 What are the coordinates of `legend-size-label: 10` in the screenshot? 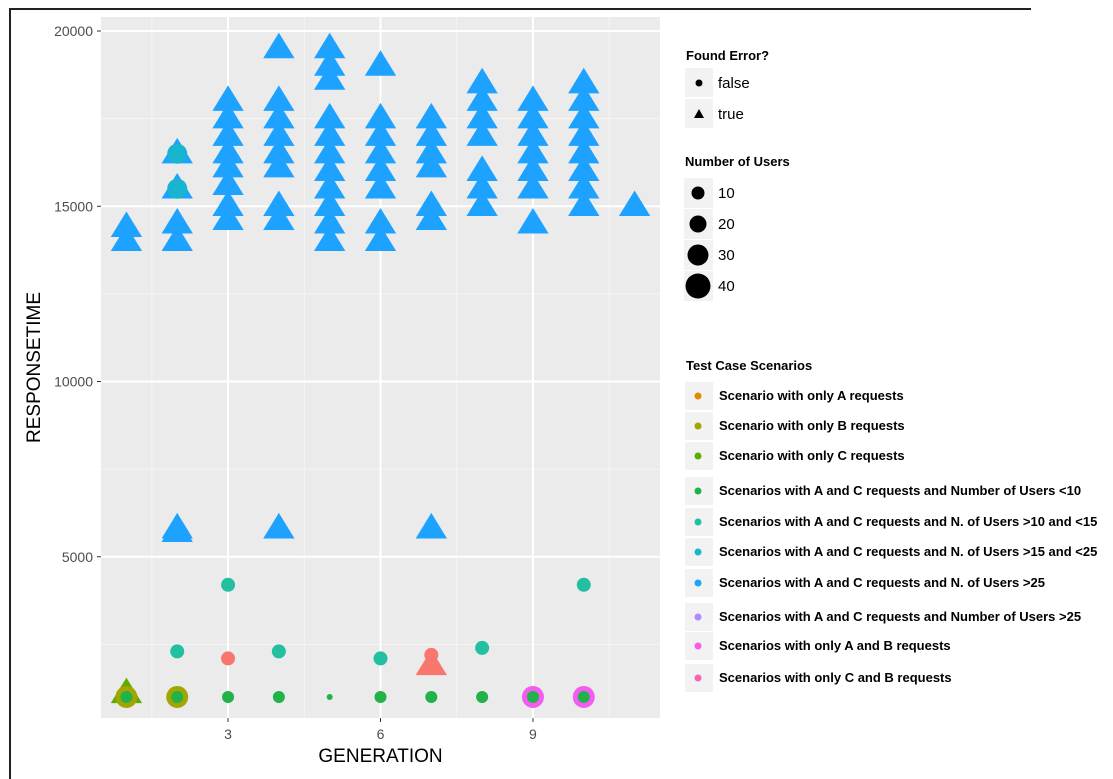 It's located at (726, 193).